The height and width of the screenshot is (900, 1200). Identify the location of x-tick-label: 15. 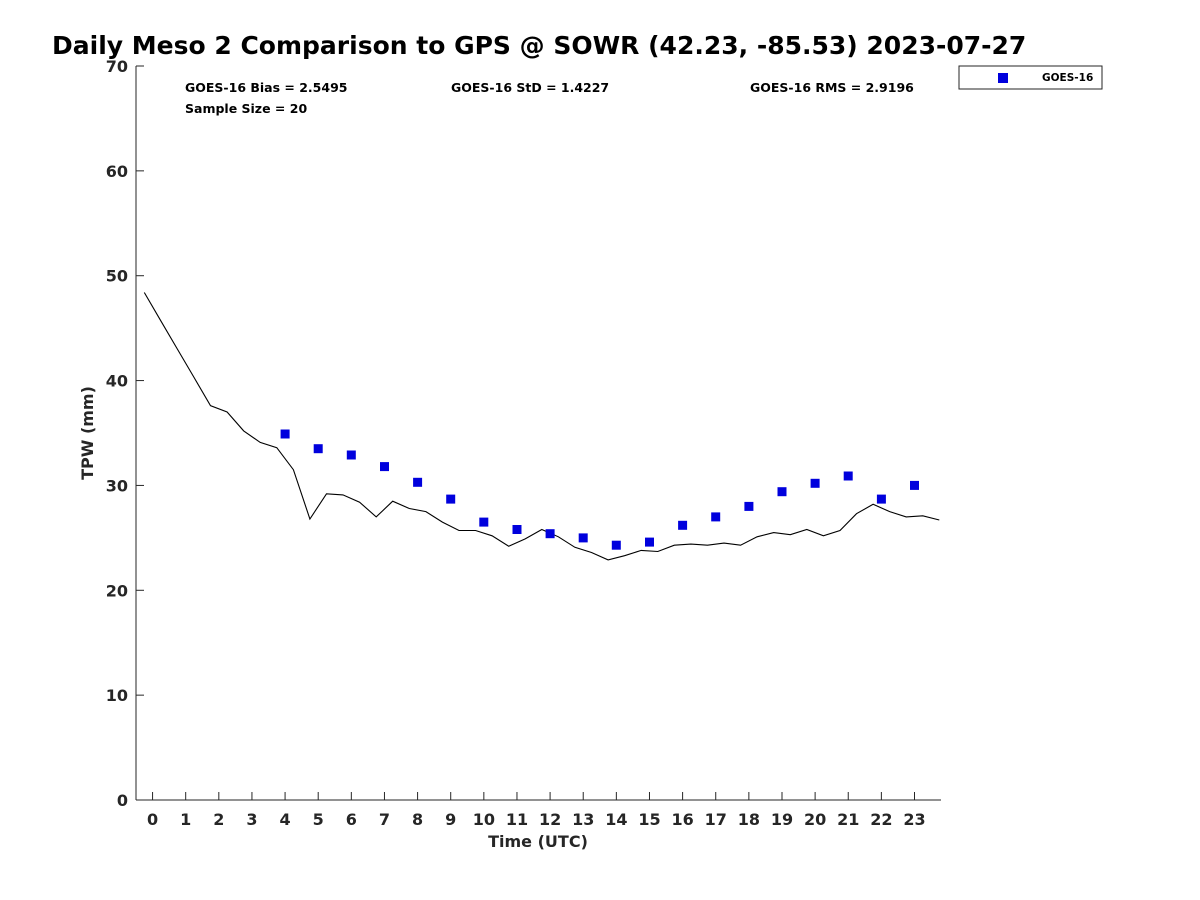
(649, 819).